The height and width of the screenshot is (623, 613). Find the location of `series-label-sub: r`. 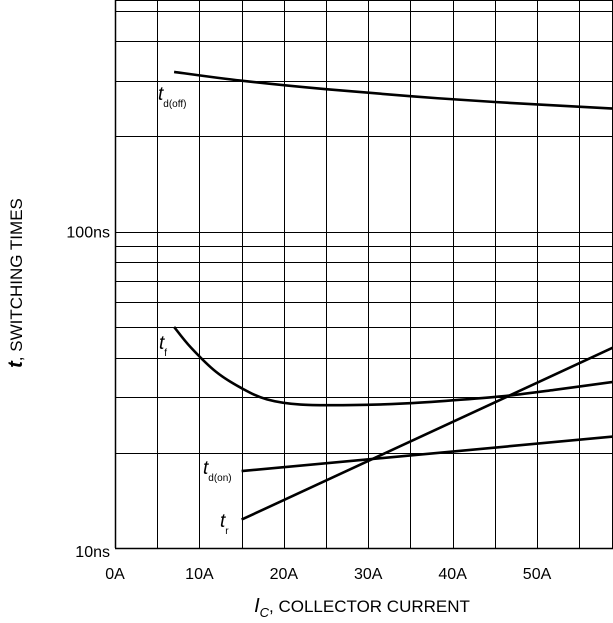

series-label-sub: r is located at coordinates (227, 531).